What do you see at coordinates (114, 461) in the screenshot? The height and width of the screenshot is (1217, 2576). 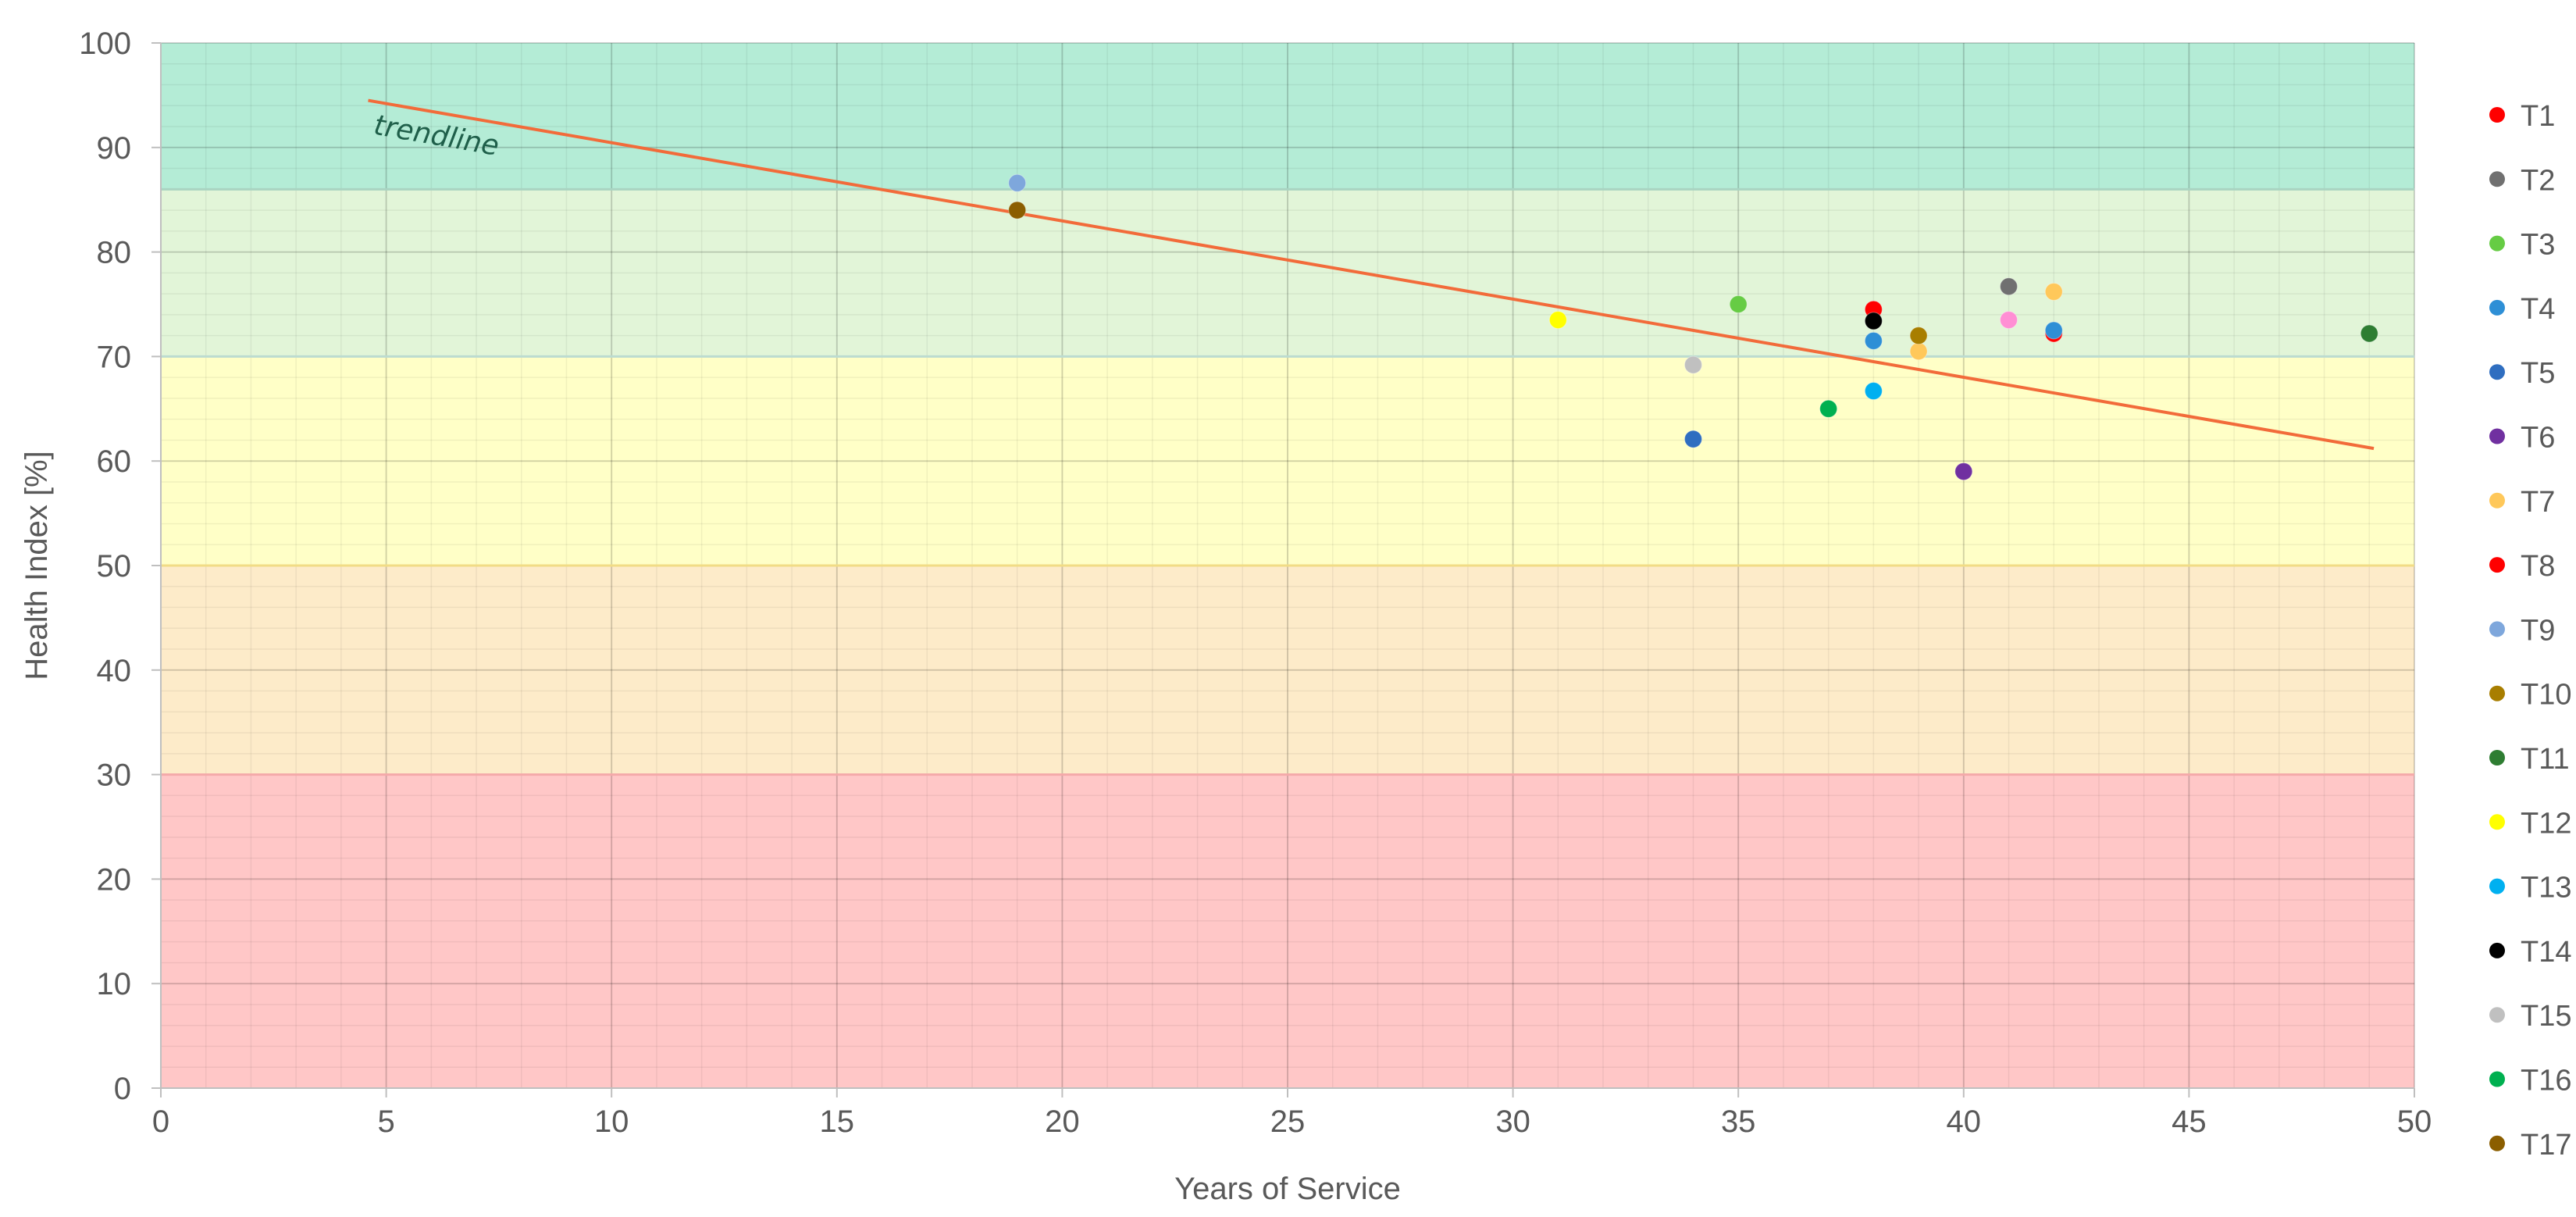 I see `y-tick-label: 60` at bounding box center [114, 461].